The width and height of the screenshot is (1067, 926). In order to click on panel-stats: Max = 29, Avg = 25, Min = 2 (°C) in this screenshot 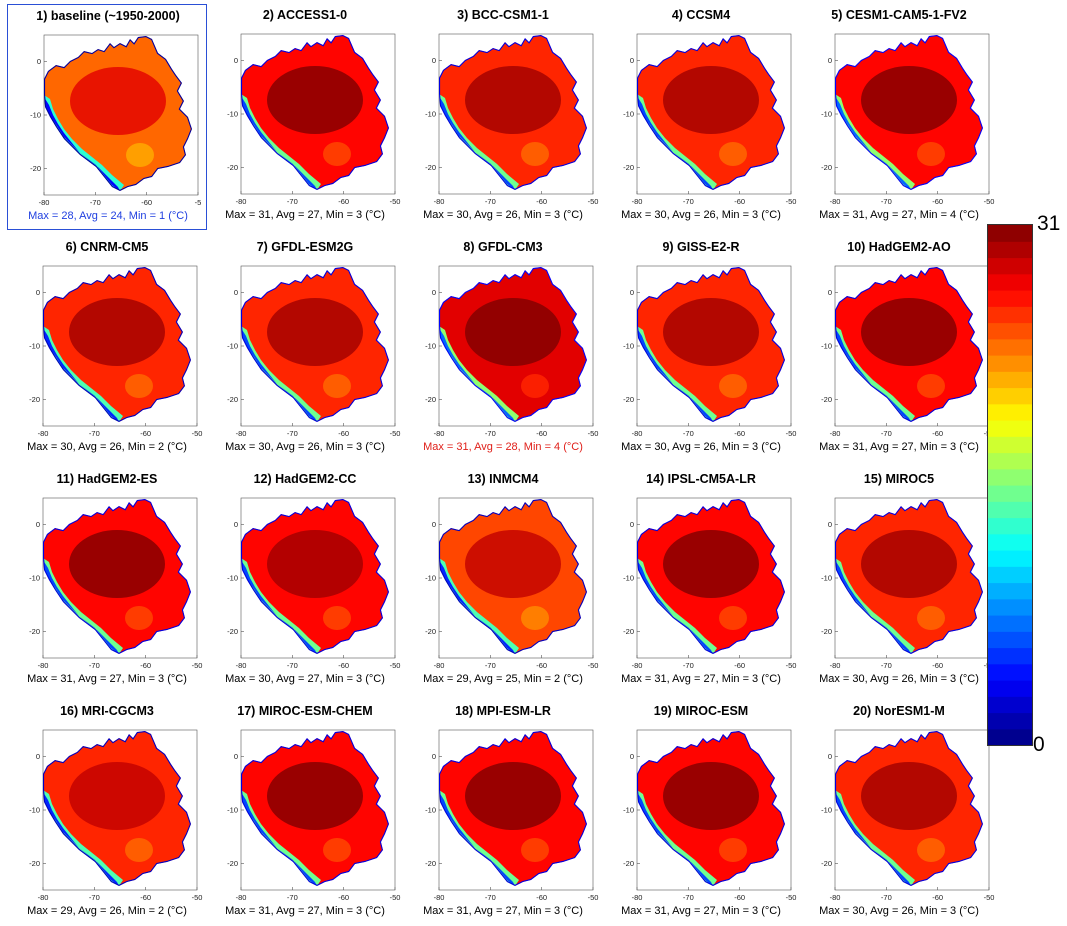, I will do `click(503, 679)`.